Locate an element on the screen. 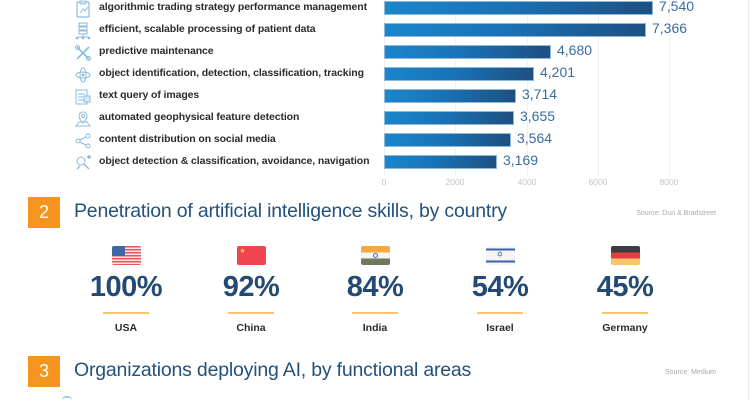 This screenshot has height=400, width=750. chart-row: predictive maintenance 4,680 is located at coordinates (375, 53).